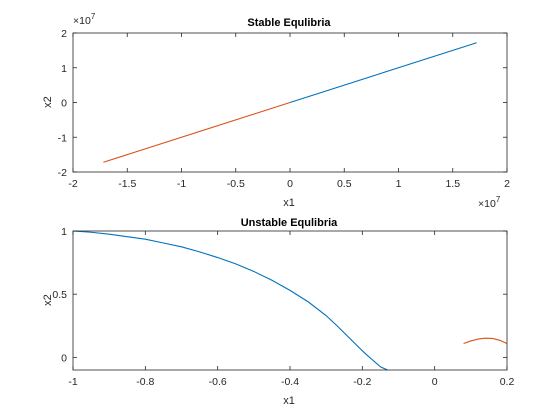 The width and height of the screenshot is (560, 420). Describe the element at coordinates (289, 223) in the screenshot. I see `title-unstable: Unstable Equlibria` at that location.